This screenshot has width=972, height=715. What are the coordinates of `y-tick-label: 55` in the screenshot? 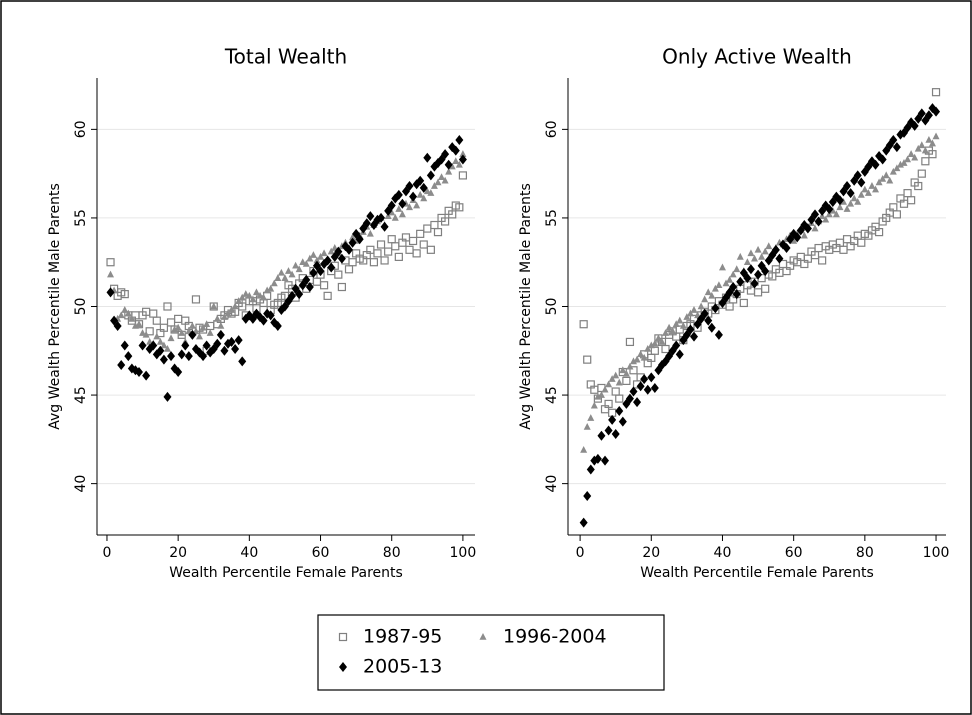 It's located at (552, 218).